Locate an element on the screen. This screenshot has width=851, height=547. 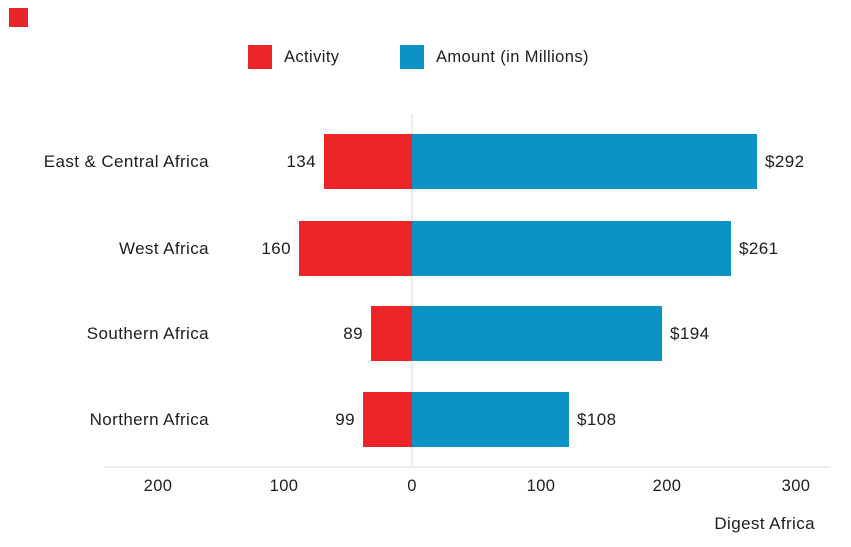
category-label: West Africa is located at coordinates (163, 248).